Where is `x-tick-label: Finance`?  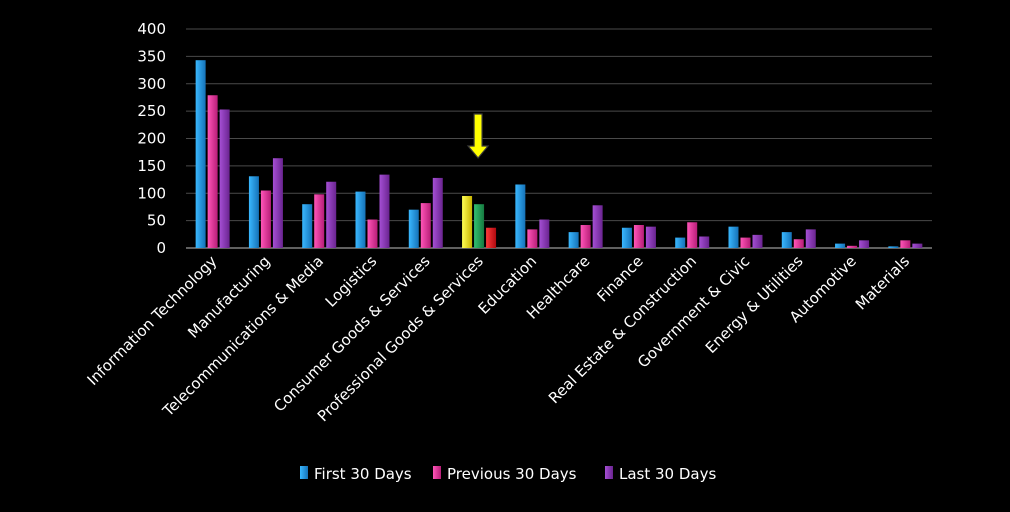 x-tick-label: Finance is located at coordinates (619, 278).